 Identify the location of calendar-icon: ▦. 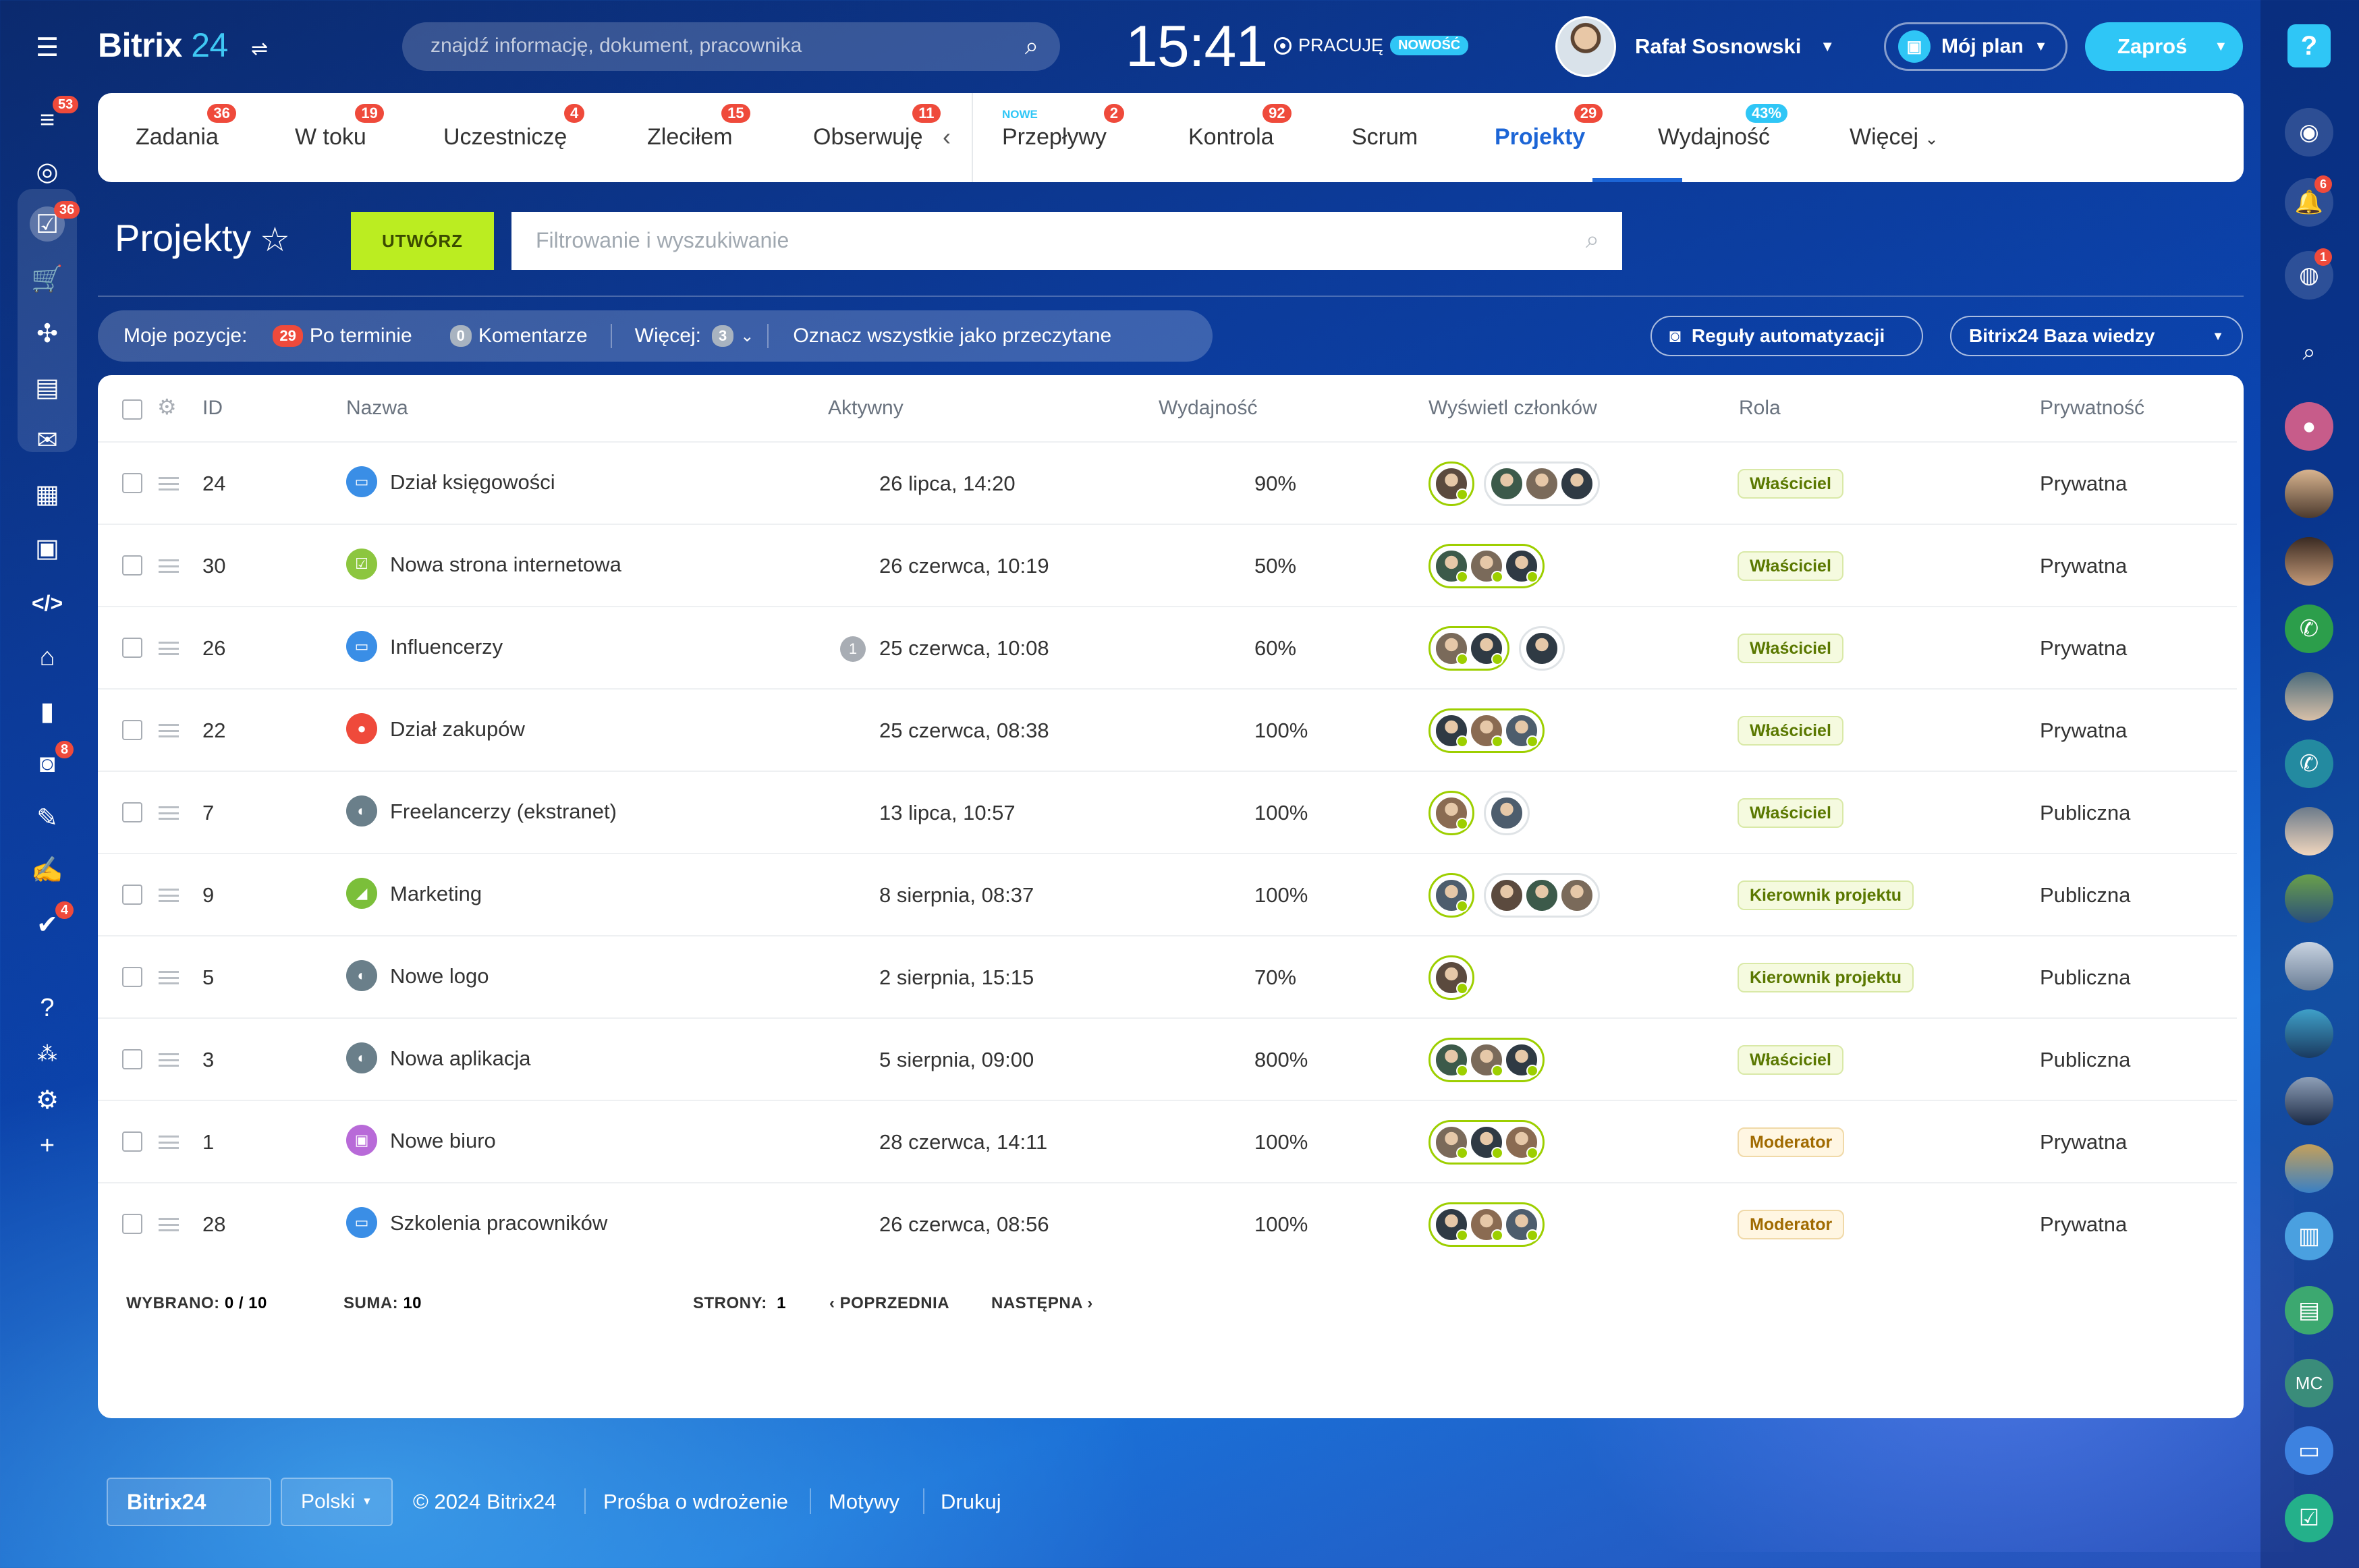
(47, 494).